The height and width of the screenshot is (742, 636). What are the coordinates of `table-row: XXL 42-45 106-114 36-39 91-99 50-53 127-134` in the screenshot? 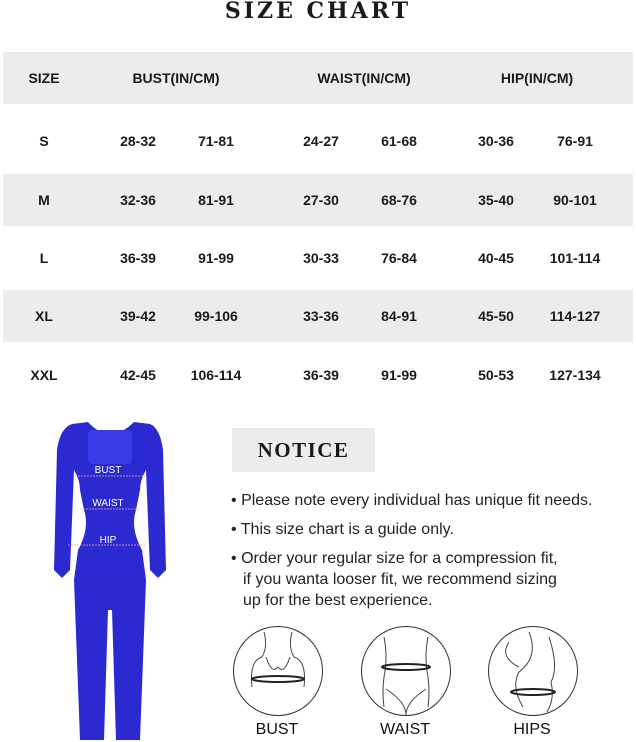 It's located at (318, 375).